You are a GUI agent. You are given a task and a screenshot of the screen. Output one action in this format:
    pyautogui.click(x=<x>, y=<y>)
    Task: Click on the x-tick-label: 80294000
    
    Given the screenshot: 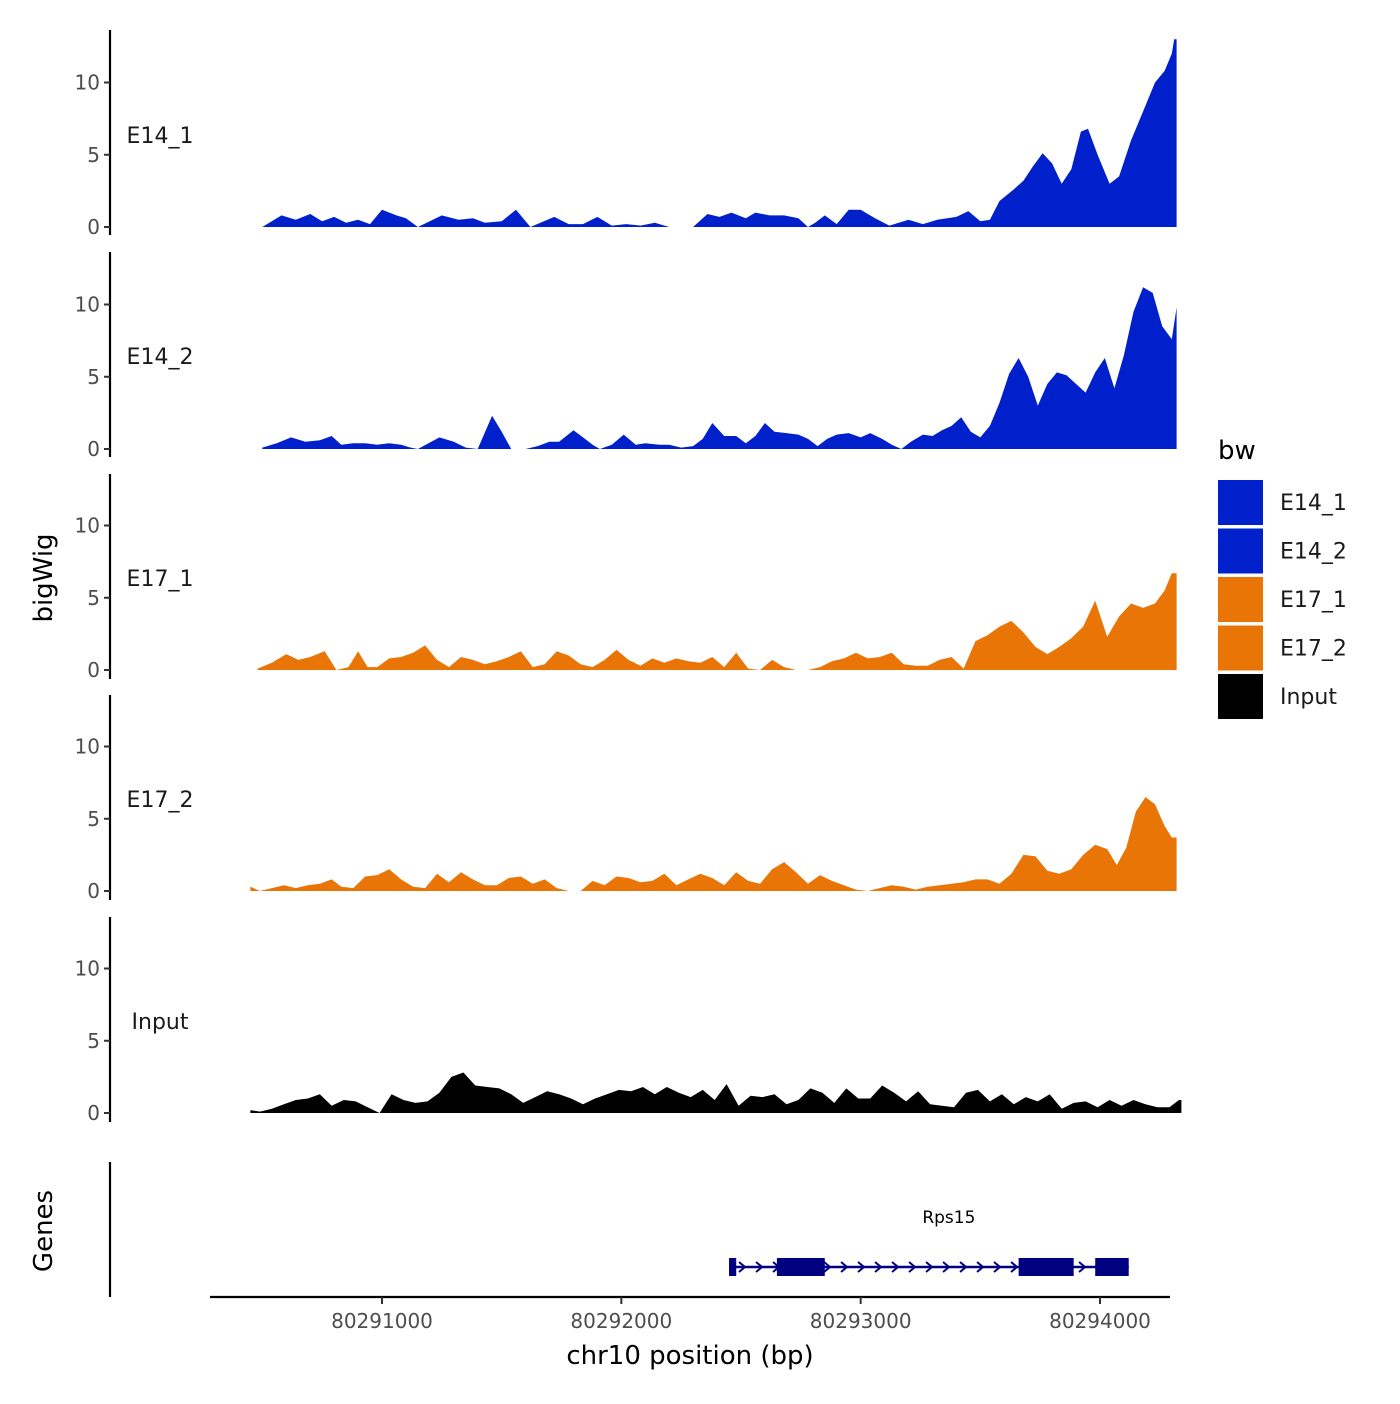 What is the action you would take?
    pyautogui.click(x=1100, y=1321)
    